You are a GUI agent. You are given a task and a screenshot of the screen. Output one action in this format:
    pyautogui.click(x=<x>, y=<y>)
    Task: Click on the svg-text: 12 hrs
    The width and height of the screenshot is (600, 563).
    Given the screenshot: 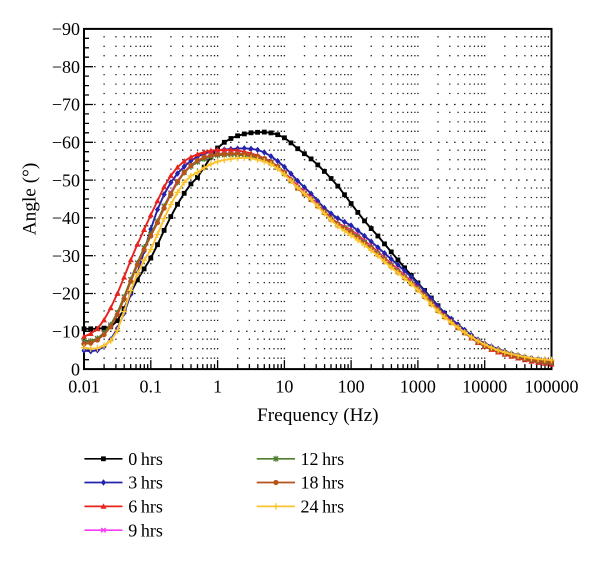 What is the action you would take?
    pyautogui.click(x=323, y=459)
    